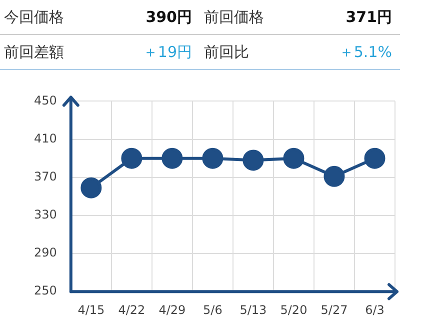  I want to click on text: 前回比, so click(226, 52).